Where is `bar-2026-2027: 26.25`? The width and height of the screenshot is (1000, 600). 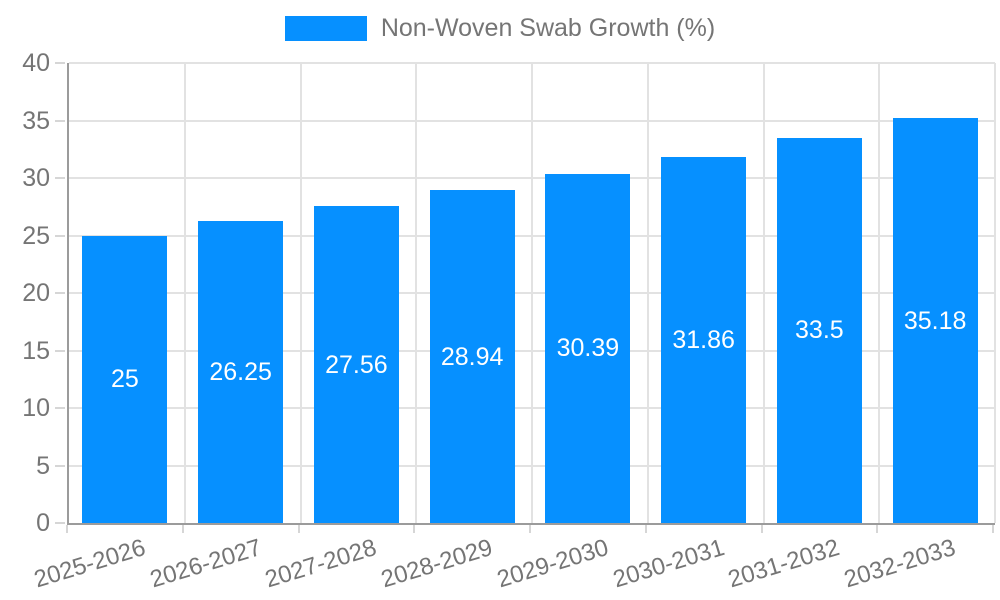 bar-2026-2027: 26.25 is located at coordinates (241, 372).